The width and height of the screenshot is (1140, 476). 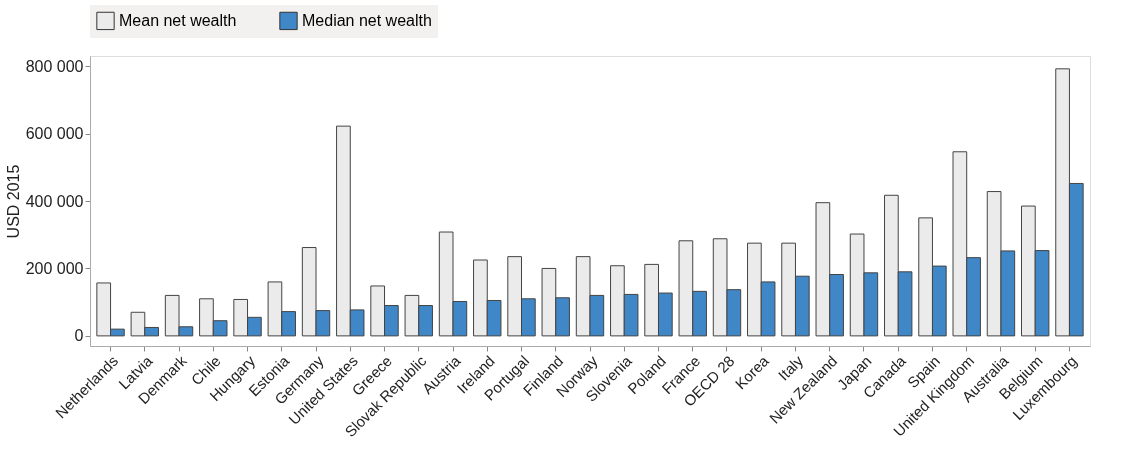 I want to click on y-tick-label: 800 000, so click(x=54, y=66).